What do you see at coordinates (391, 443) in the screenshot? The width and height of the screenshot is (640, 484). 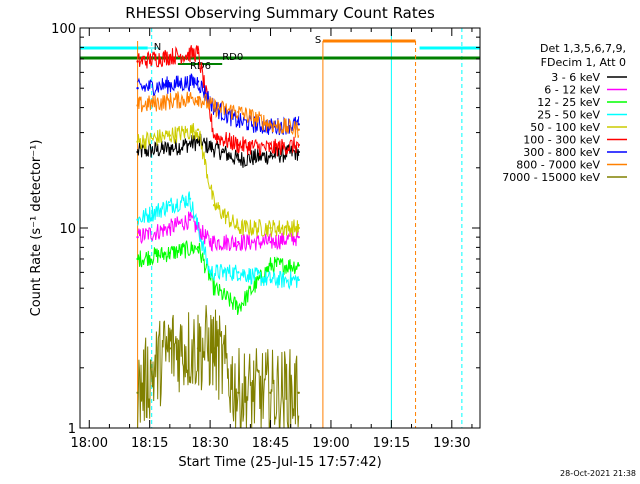 I see `x-tick-label: 19:15` at bounding box center [391, 443].